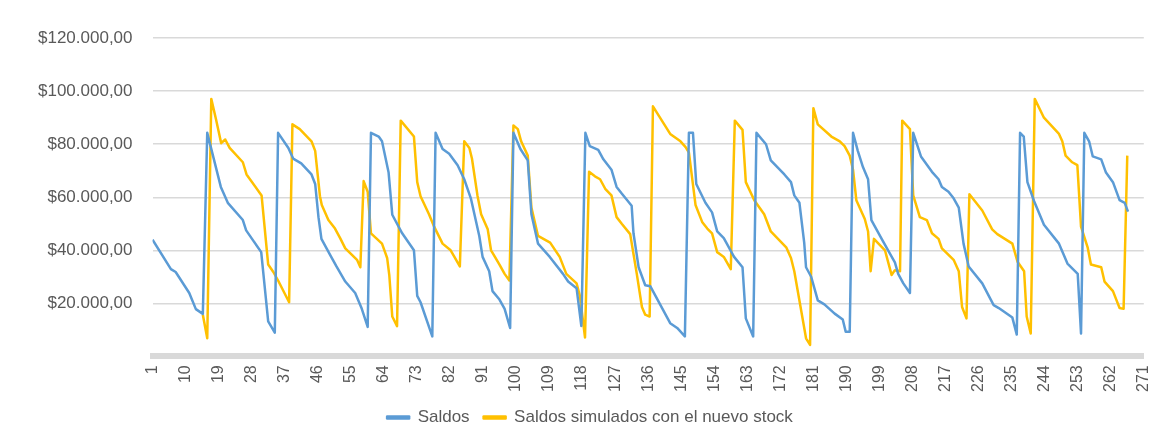  I want to click on x-tick-label: 181, so click(812, 379).